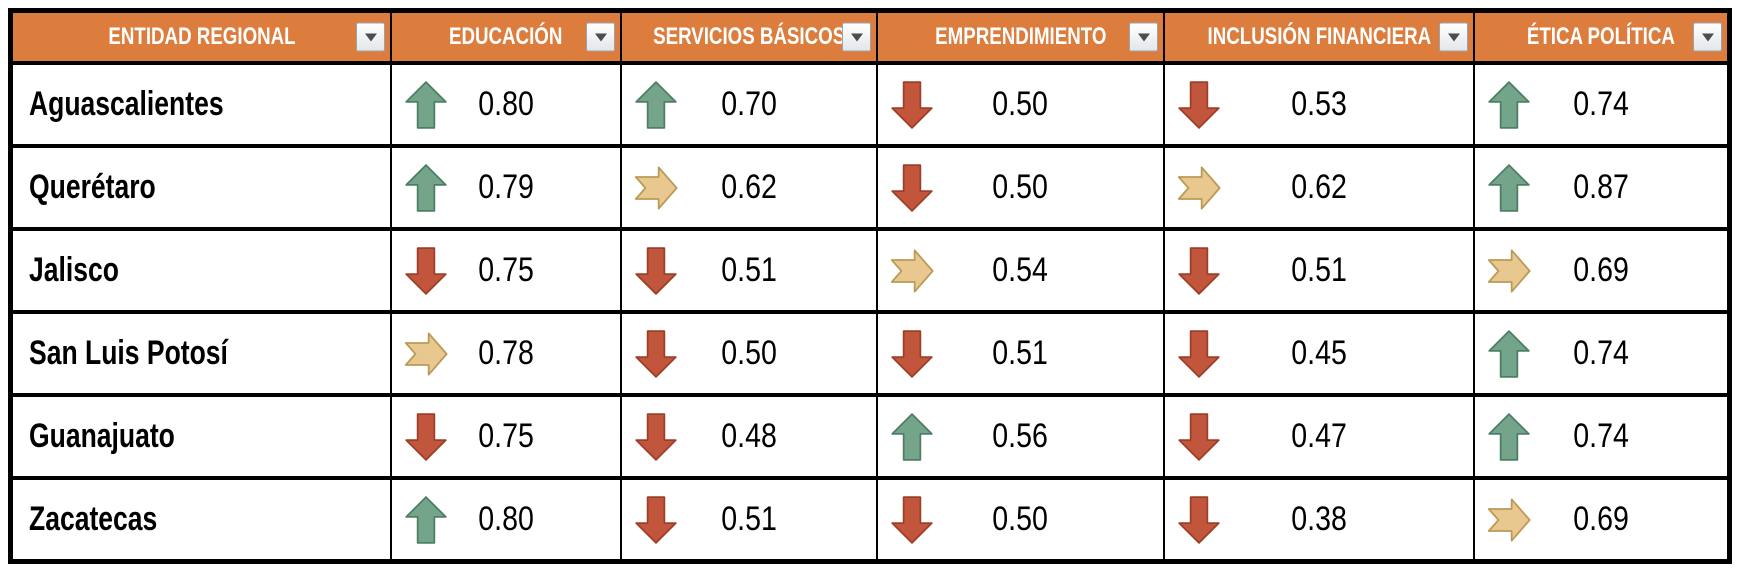 The width and height of the screenshot is (1742, 576). Describe the element at coordinates (201, 37) in the screenshot. I see `column-header-entidad-regional: ENTIDAD REGIONAL` at that location.